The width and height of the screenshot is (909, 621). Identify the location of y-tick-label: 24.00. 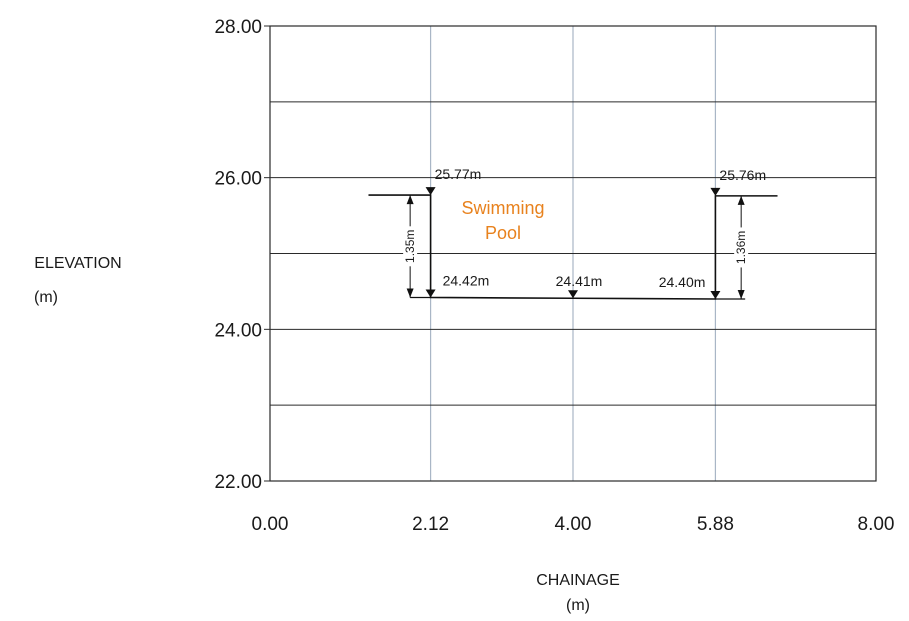
(238, 330).